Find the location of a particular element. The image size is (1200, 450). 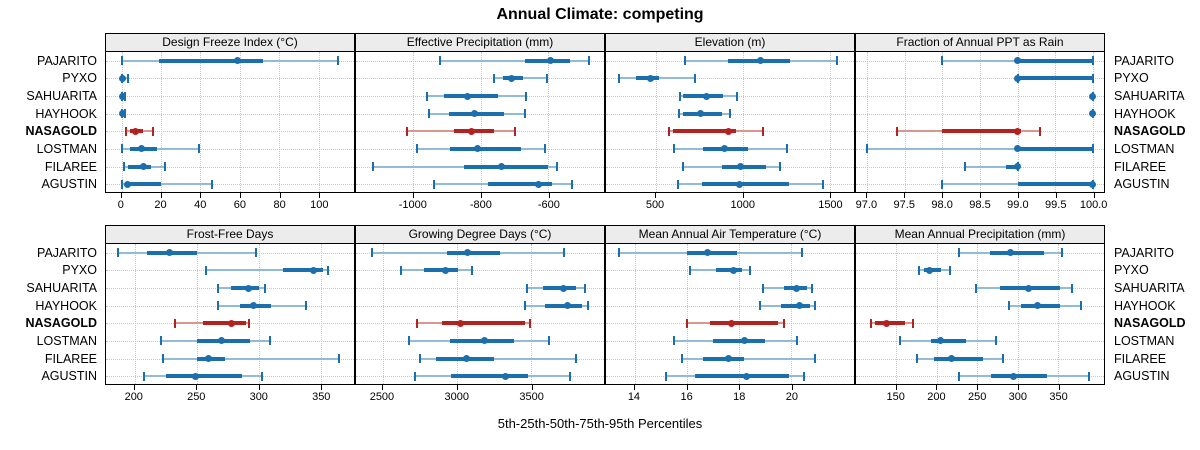

axis-tick-label: 97.0 is located at coordinates (866, 205).